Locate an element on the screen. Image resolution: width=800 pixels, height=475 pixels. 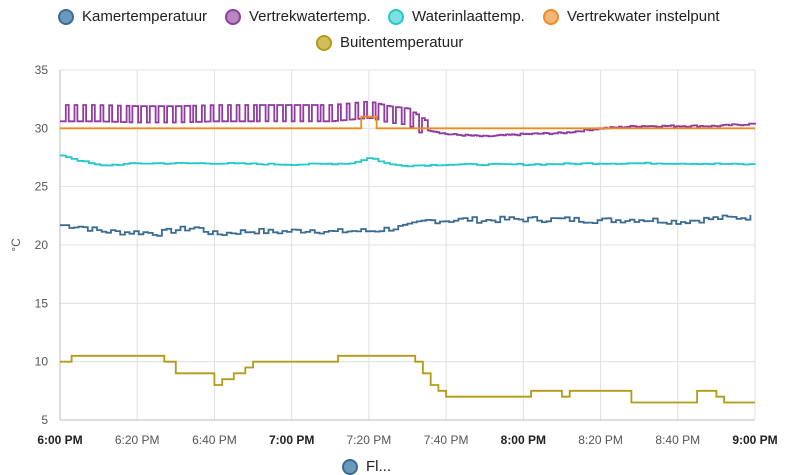
y-tick-label: 35 is located at coordinates (42, 70).